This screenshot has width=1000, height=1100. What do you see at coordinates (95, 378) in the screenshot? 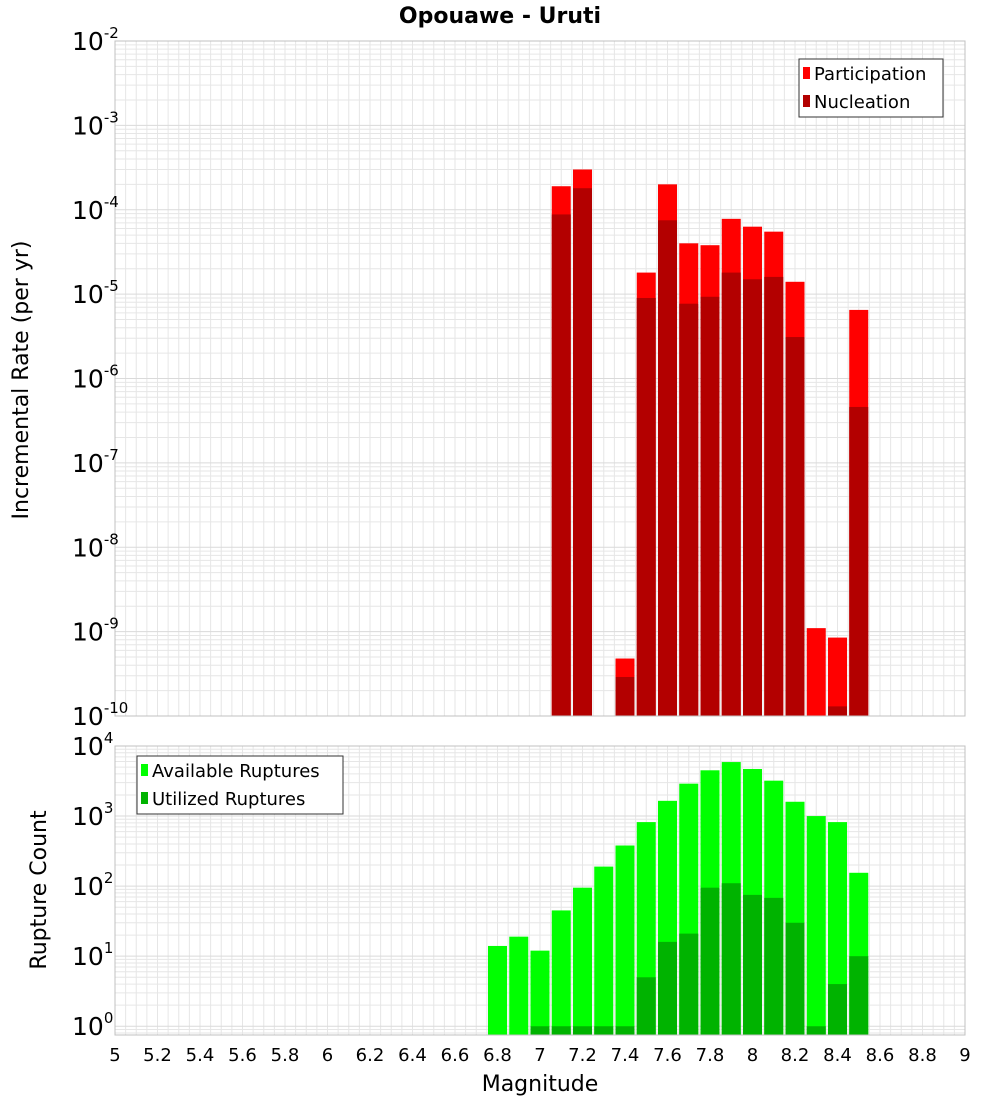
I see `rate-y-tick-label: 10⁻⁶` at bounding box center [95, 378].